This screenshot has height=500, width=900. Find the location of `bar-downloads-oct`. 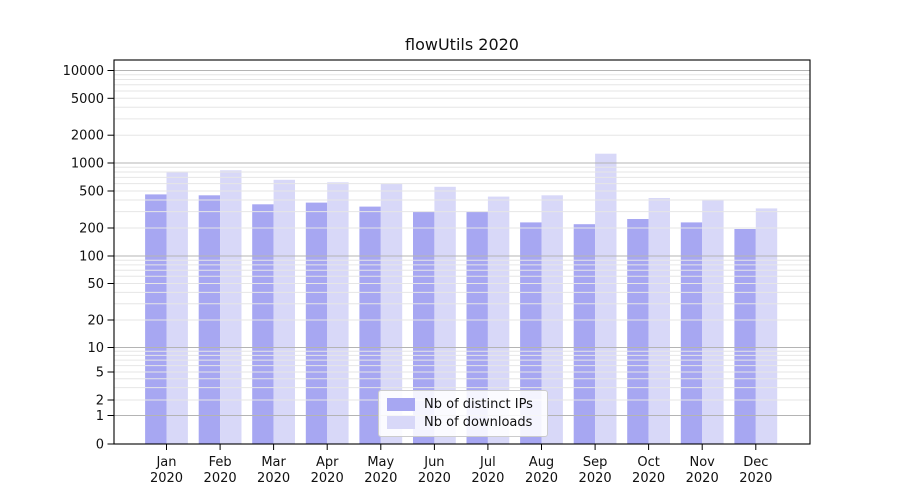

bar-downloads-oct is located at coordinates (659, 321).